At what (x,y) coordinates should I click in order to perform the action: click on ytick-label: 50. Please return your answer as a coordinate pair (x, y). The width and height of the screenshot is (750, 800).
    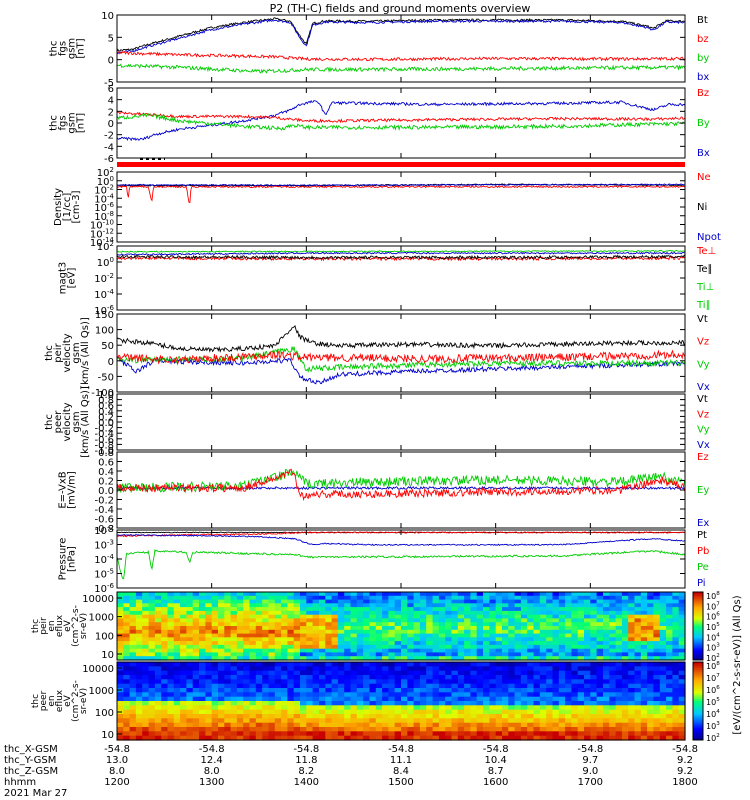
    Looking at the image, I should click on (107, 346).